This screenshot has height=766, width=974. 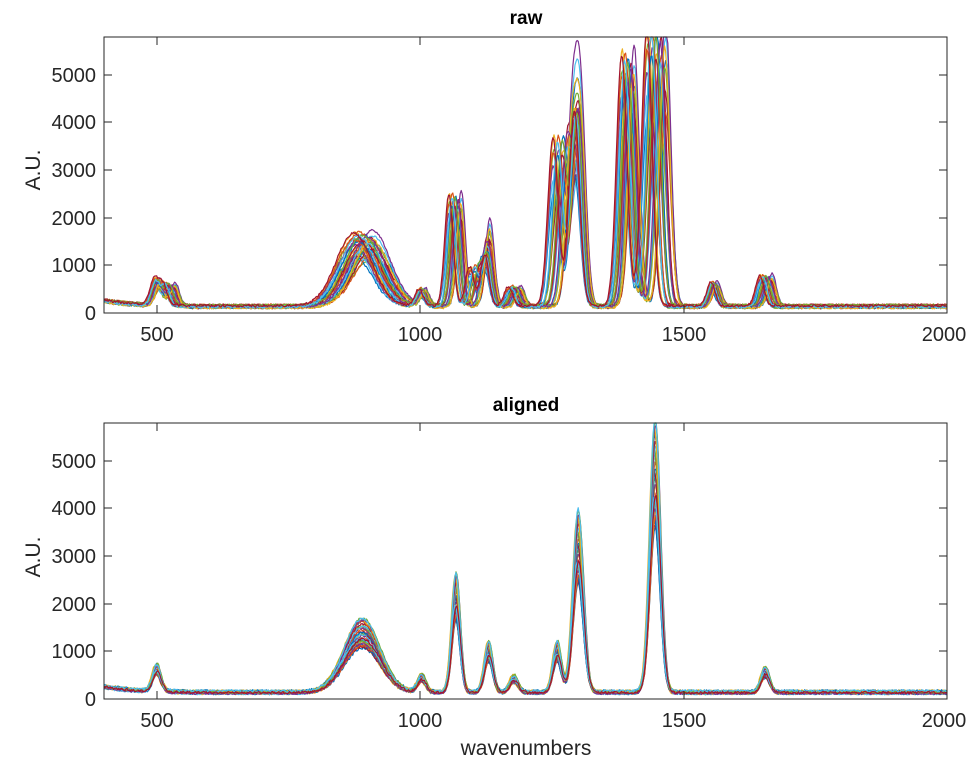 What do you see at coordinates (944, 335) in the screenshot?
I see `raw-x-tick-label-2000: 2000` at bounding box center [944, 335].